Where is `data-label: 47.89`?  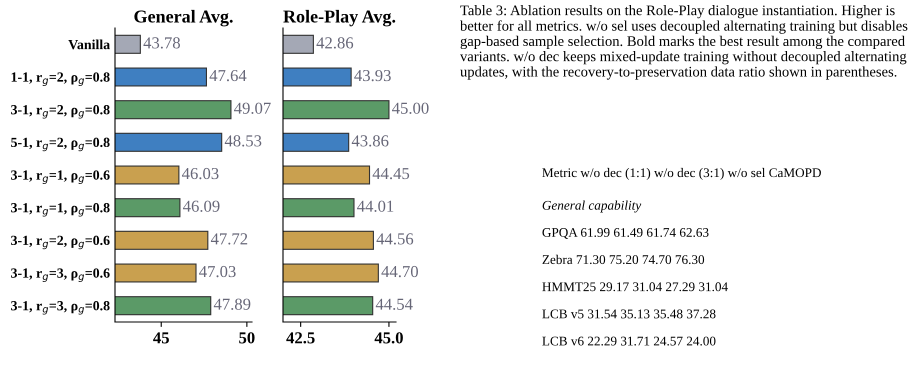
data-label: 47.89 is located at coordinates (232, 304).